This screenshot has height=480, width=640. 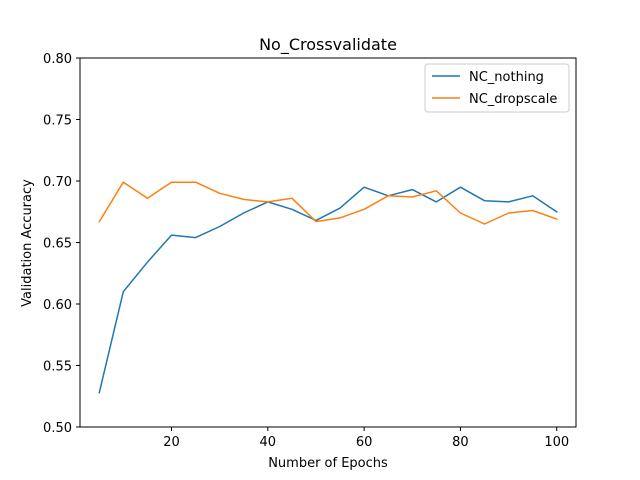 I want to click on y-tick-label: 0.75, so click(x=57, y=121).